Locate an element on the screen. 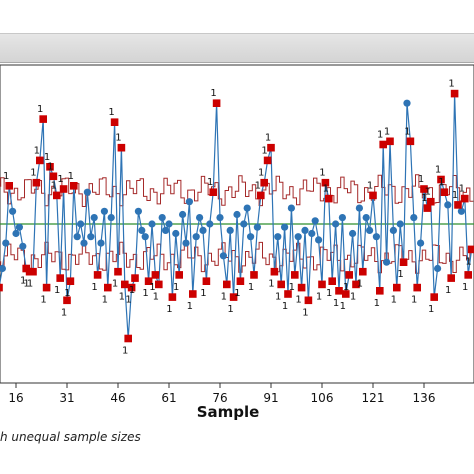 The height and width of the screenshot is (474, 474). x-tick-label: 31 is located at coordinates (66, 398).